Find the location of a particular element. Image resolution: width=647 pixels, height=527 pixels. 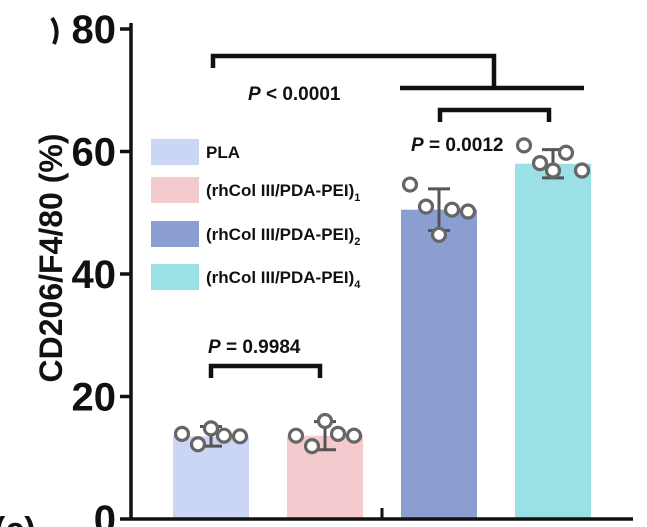

yticks-layer: 0 20 40 60 80 is located at coordinates (101, 267).